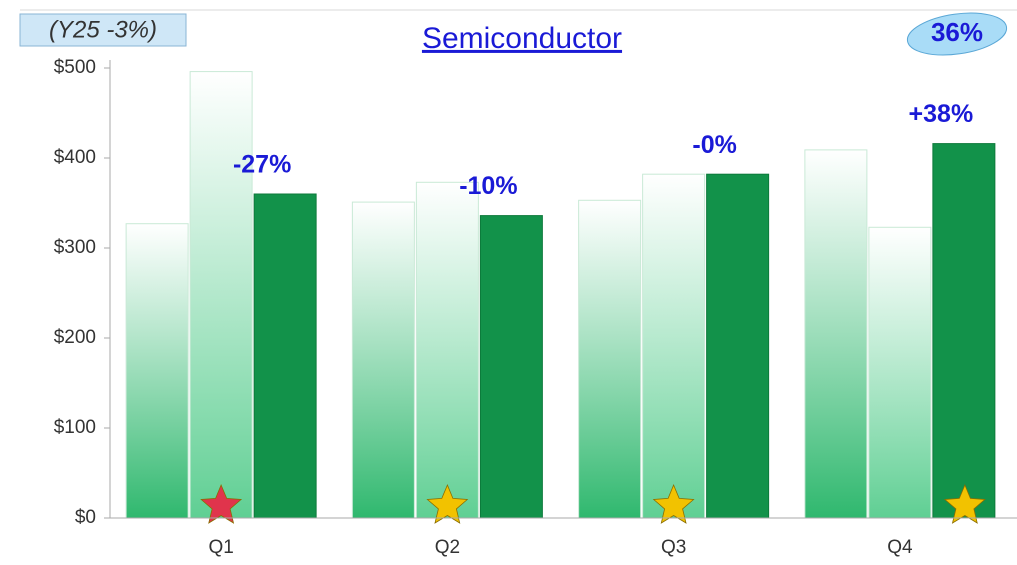 The image size is (1017, 565). Describe the element at coordinates (900, 547) in the screenshot. I see `x-tick-label: Q4` at that location.